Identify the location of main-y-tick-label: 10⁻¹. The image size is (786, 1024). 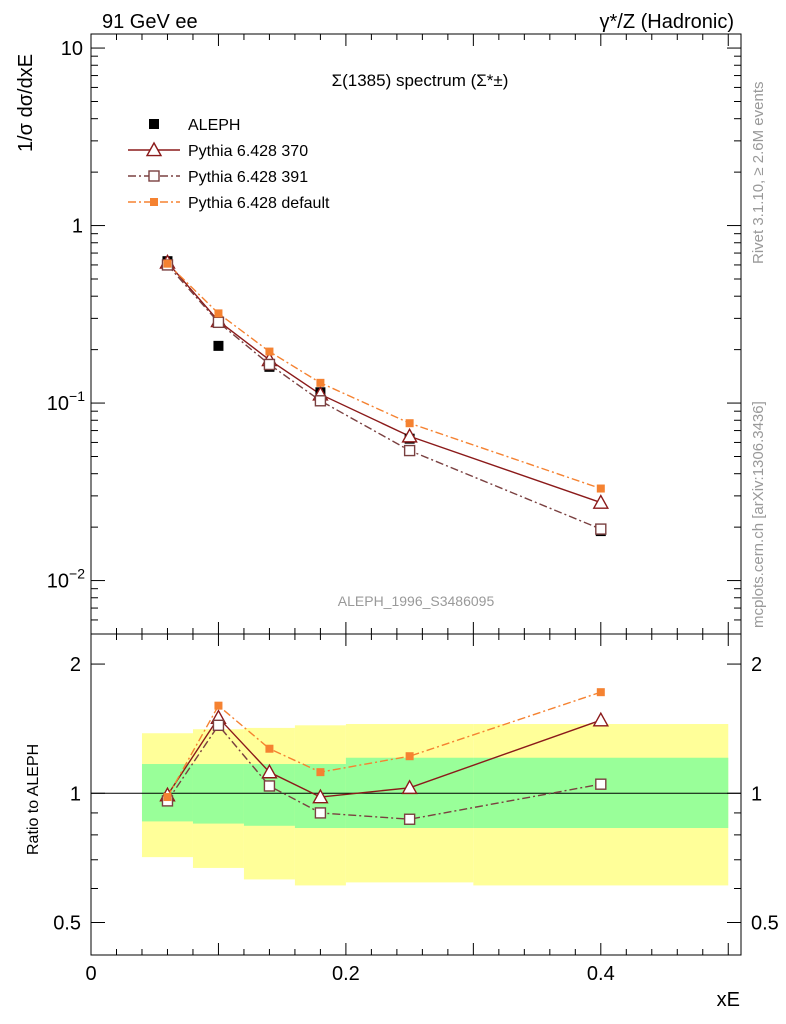
(66, 401).